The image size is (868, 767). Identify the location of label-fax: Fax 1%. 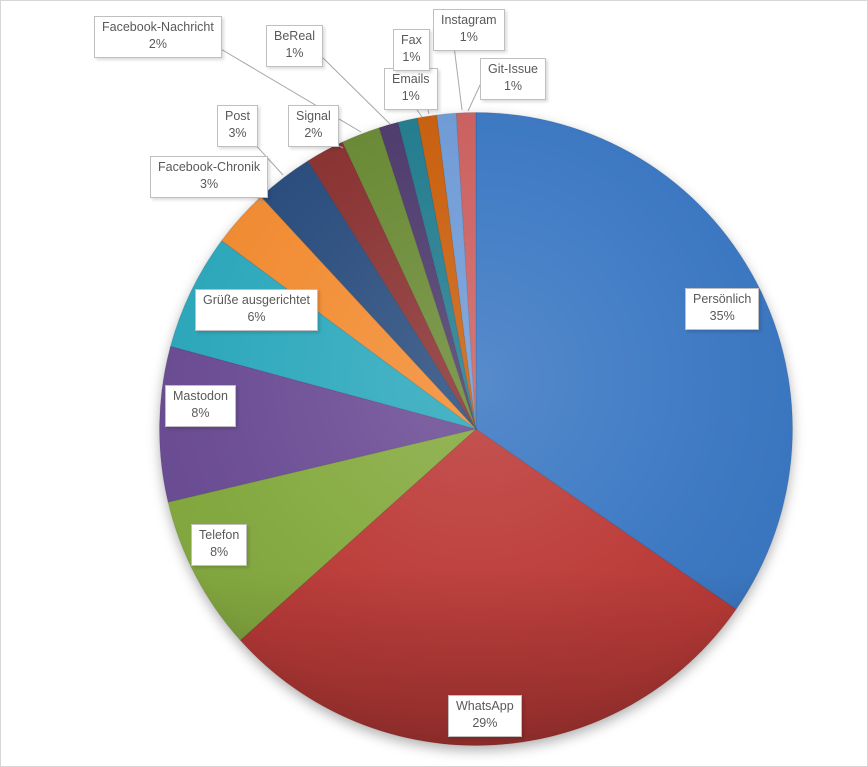
(411, 50).